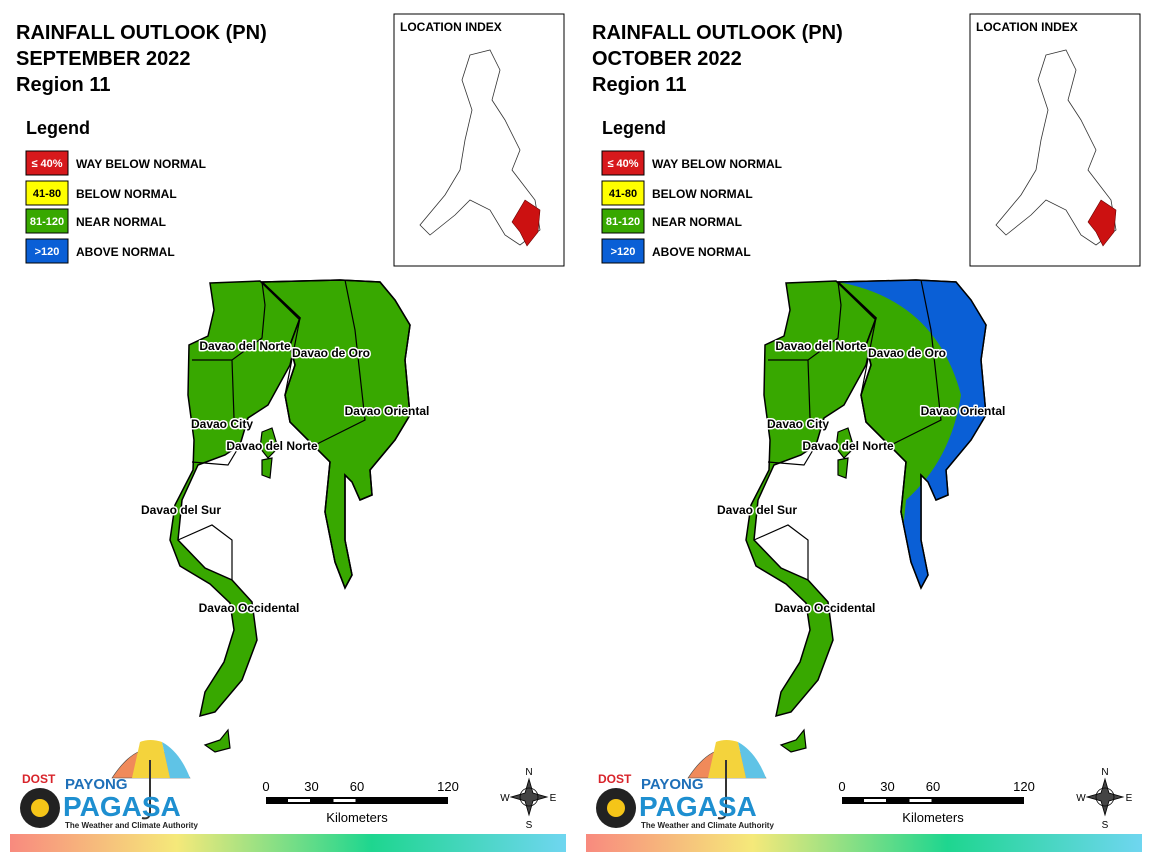  I want to click on legend-label: BELOW NORMAL, so click(126, 194).